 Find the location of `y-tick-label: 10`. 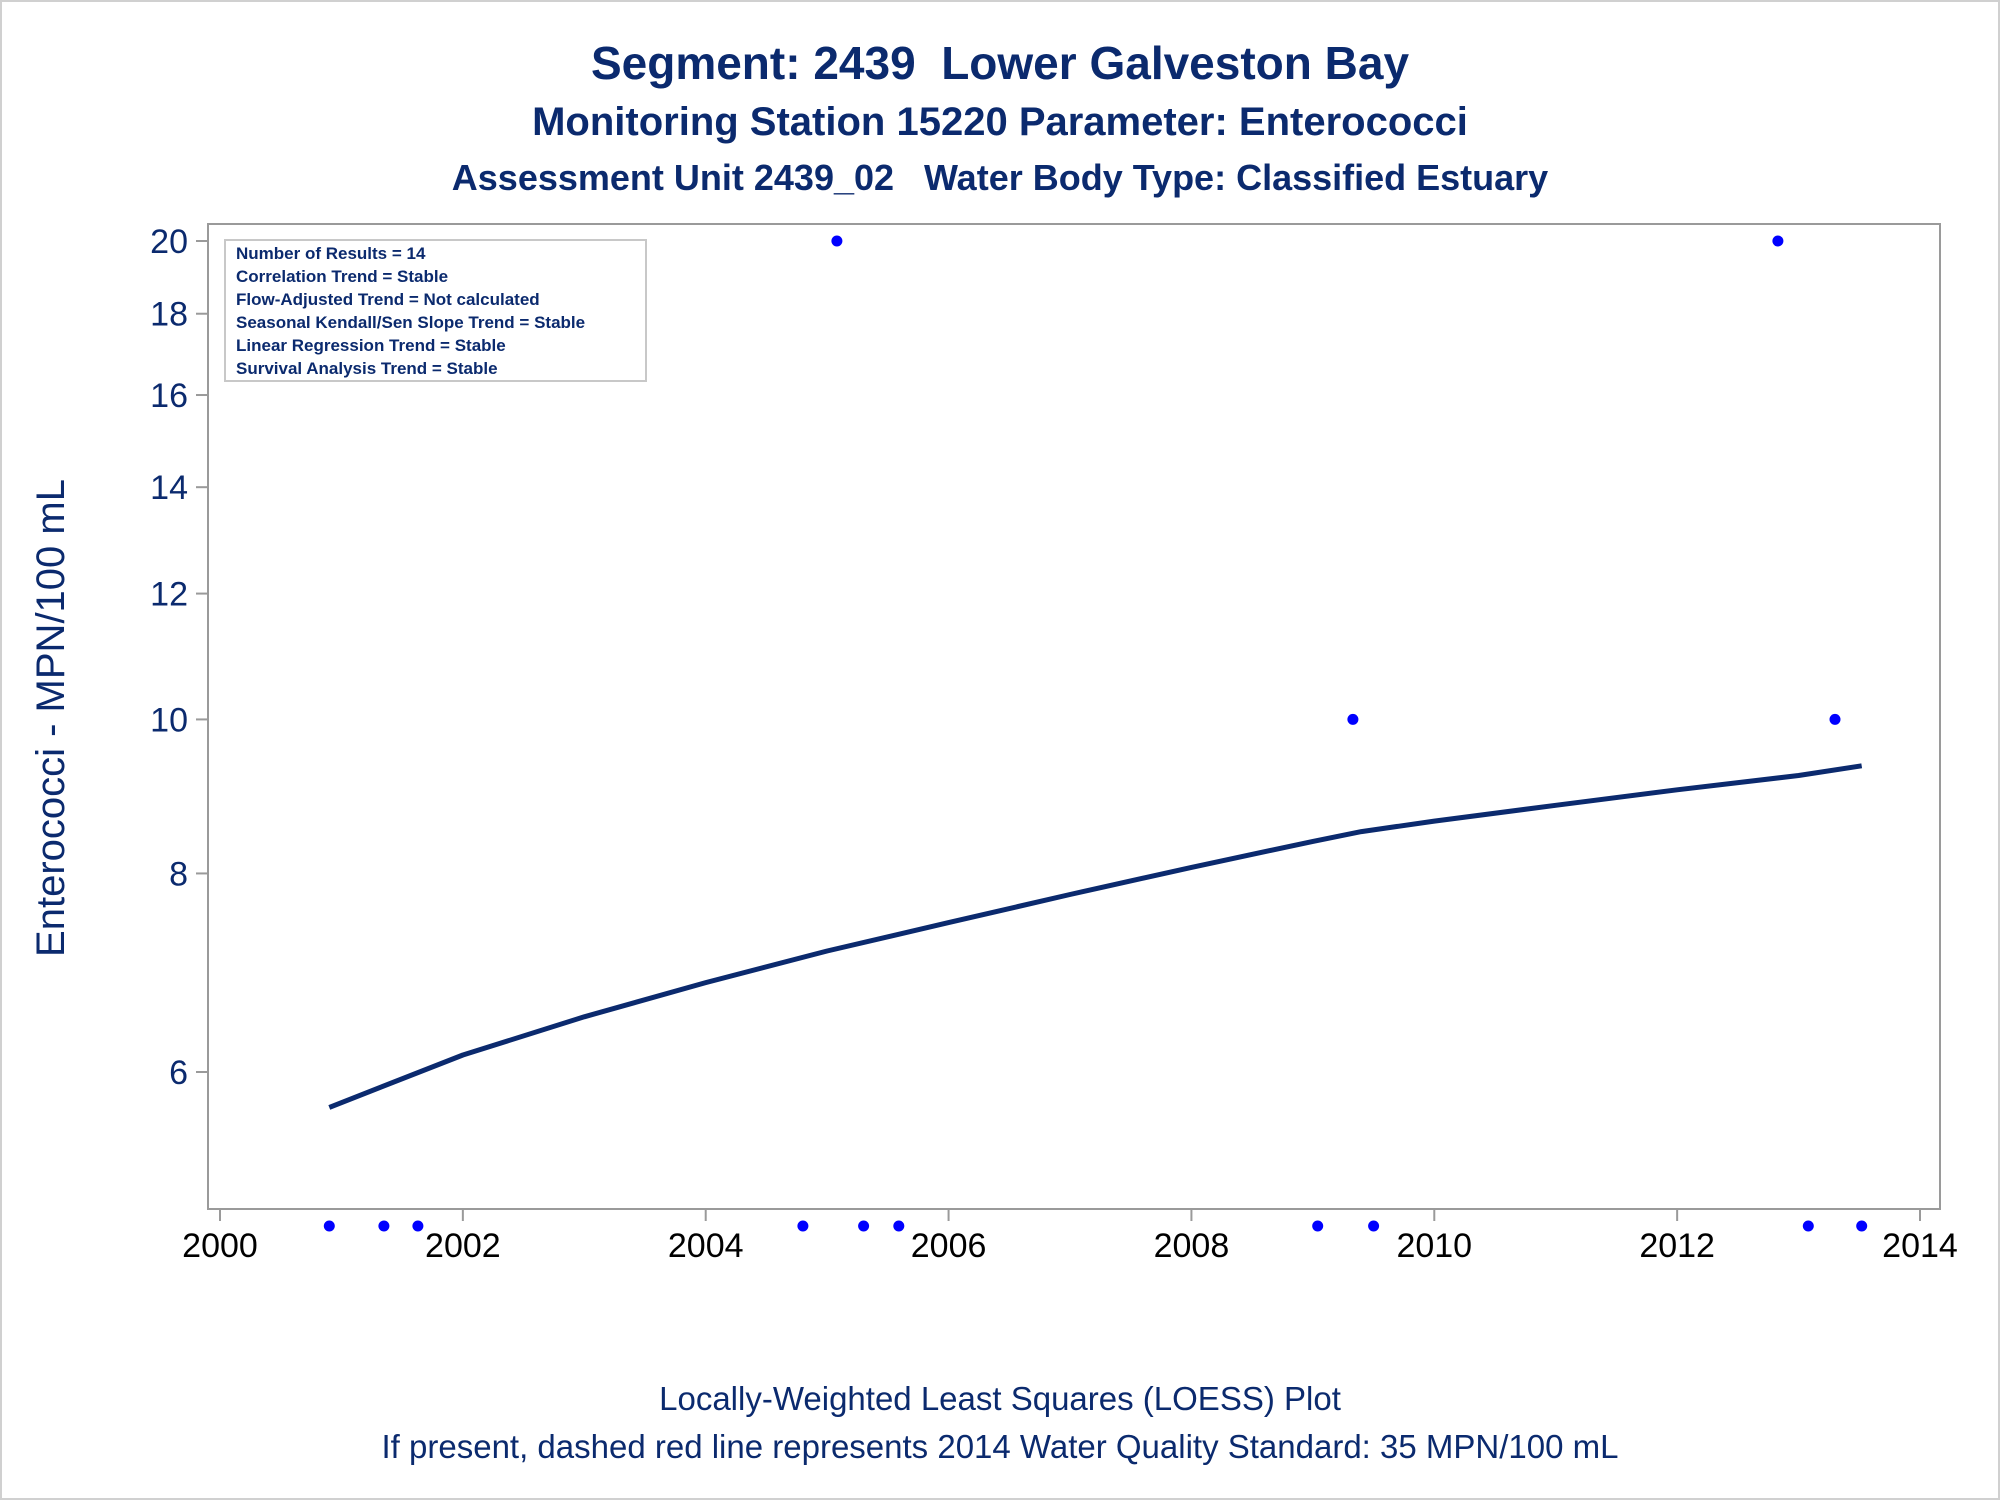

y-tick-label: 10 is located at coordinates (169, 720).